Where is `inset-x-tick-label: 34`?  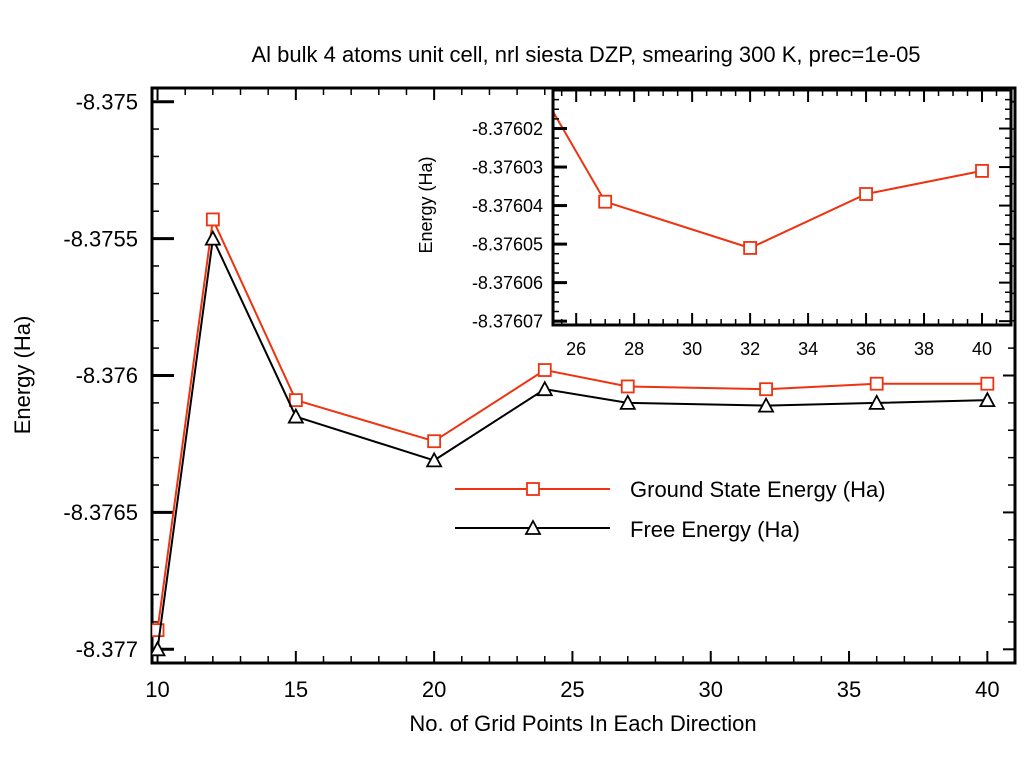 inset-x-tick-label: 34 is located at coordinates (808, 349).